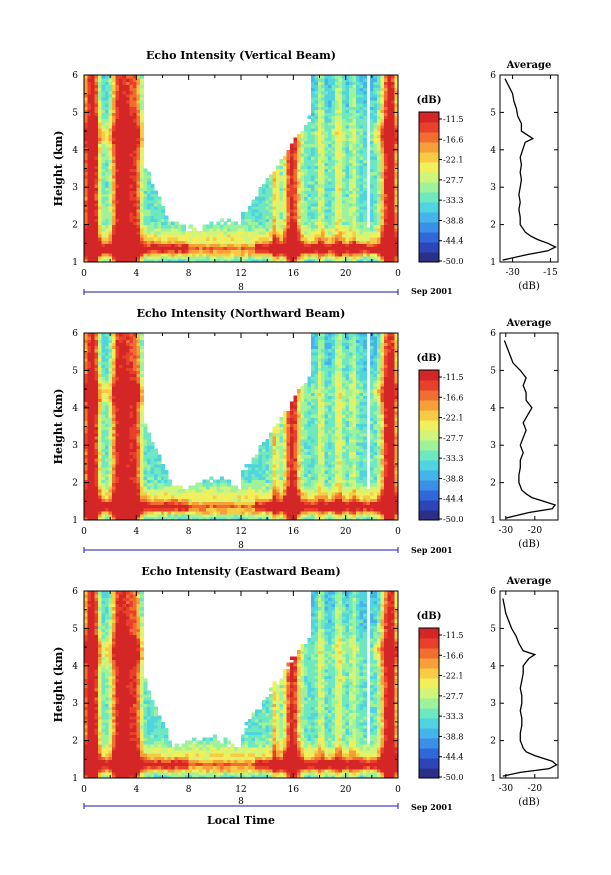  I want to click on colorbar-tick-label: -33.3, so click(453, 200).